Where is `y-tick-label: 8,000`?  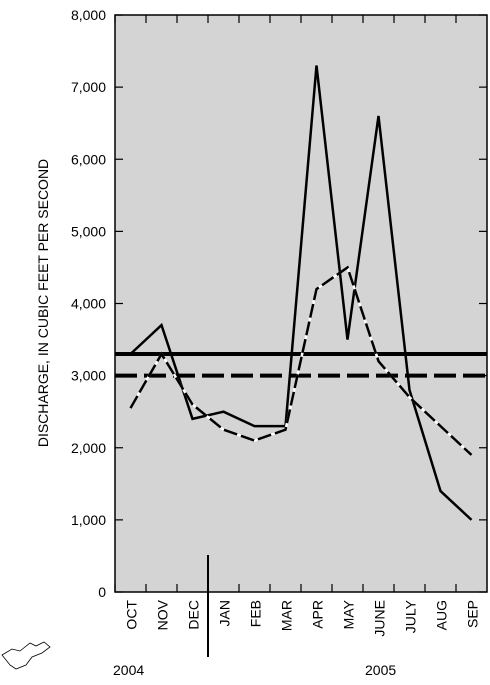
y-tick-label: 8,000 is located at coordinates (88, 15).